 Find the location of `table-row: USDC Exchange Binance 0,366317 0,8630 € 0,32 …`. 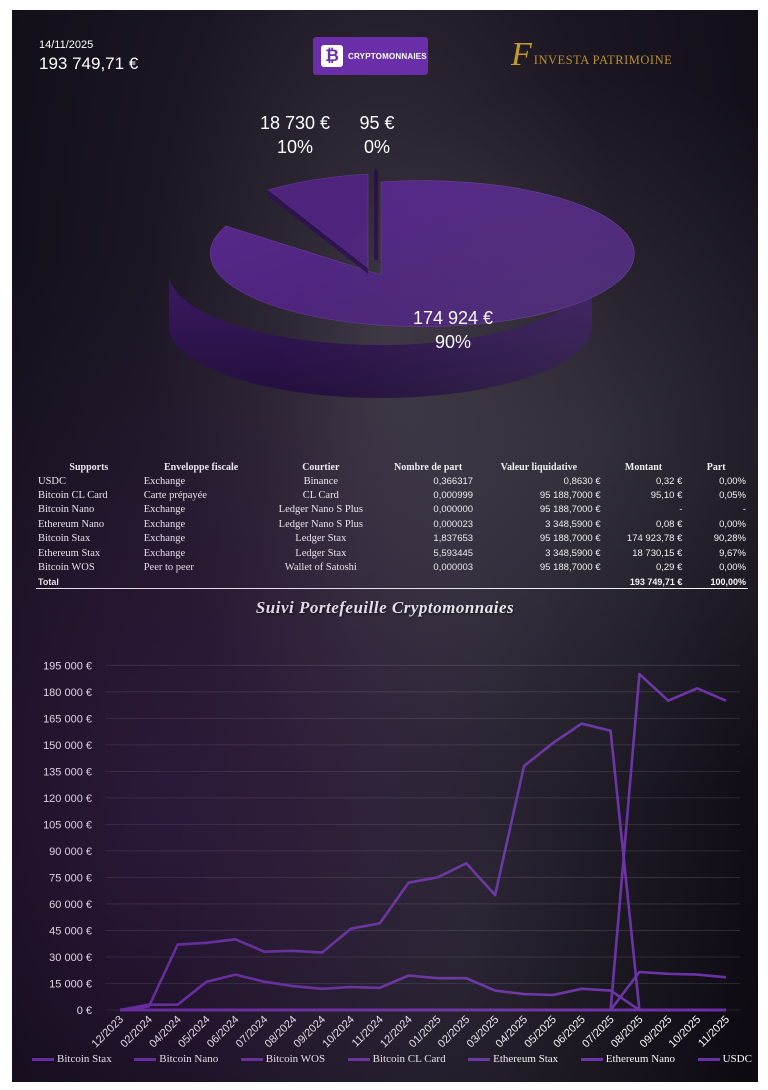

table-row: USDC Exchange Binance 0,366317 0,8630 € 0,32 … is located at coordinates (392, 481).